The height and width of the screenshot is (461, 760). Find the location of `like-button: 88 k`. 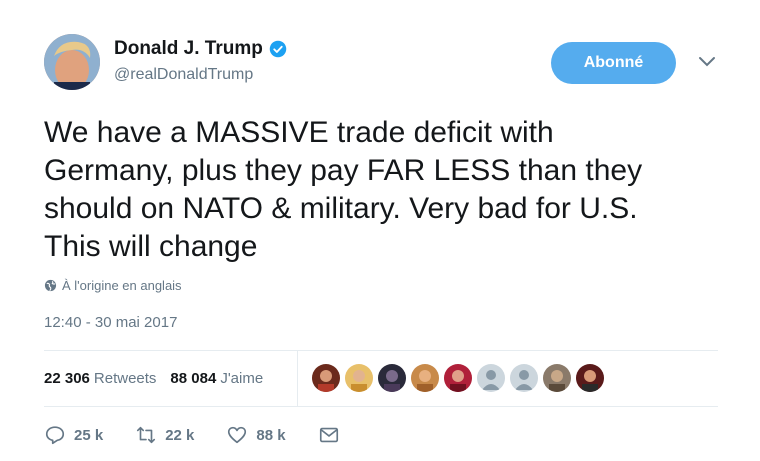

like-button: 88 k is located at coordinates (256, 435).